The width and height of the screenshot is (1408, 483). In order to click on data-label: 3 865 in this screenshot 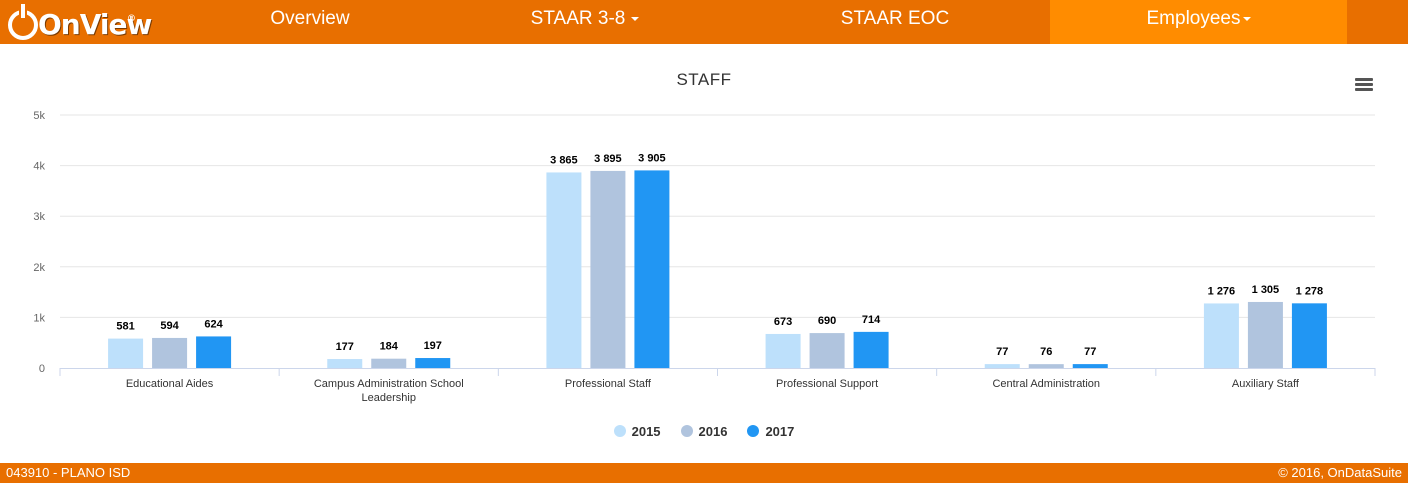, I will do `click(564, 160)`.